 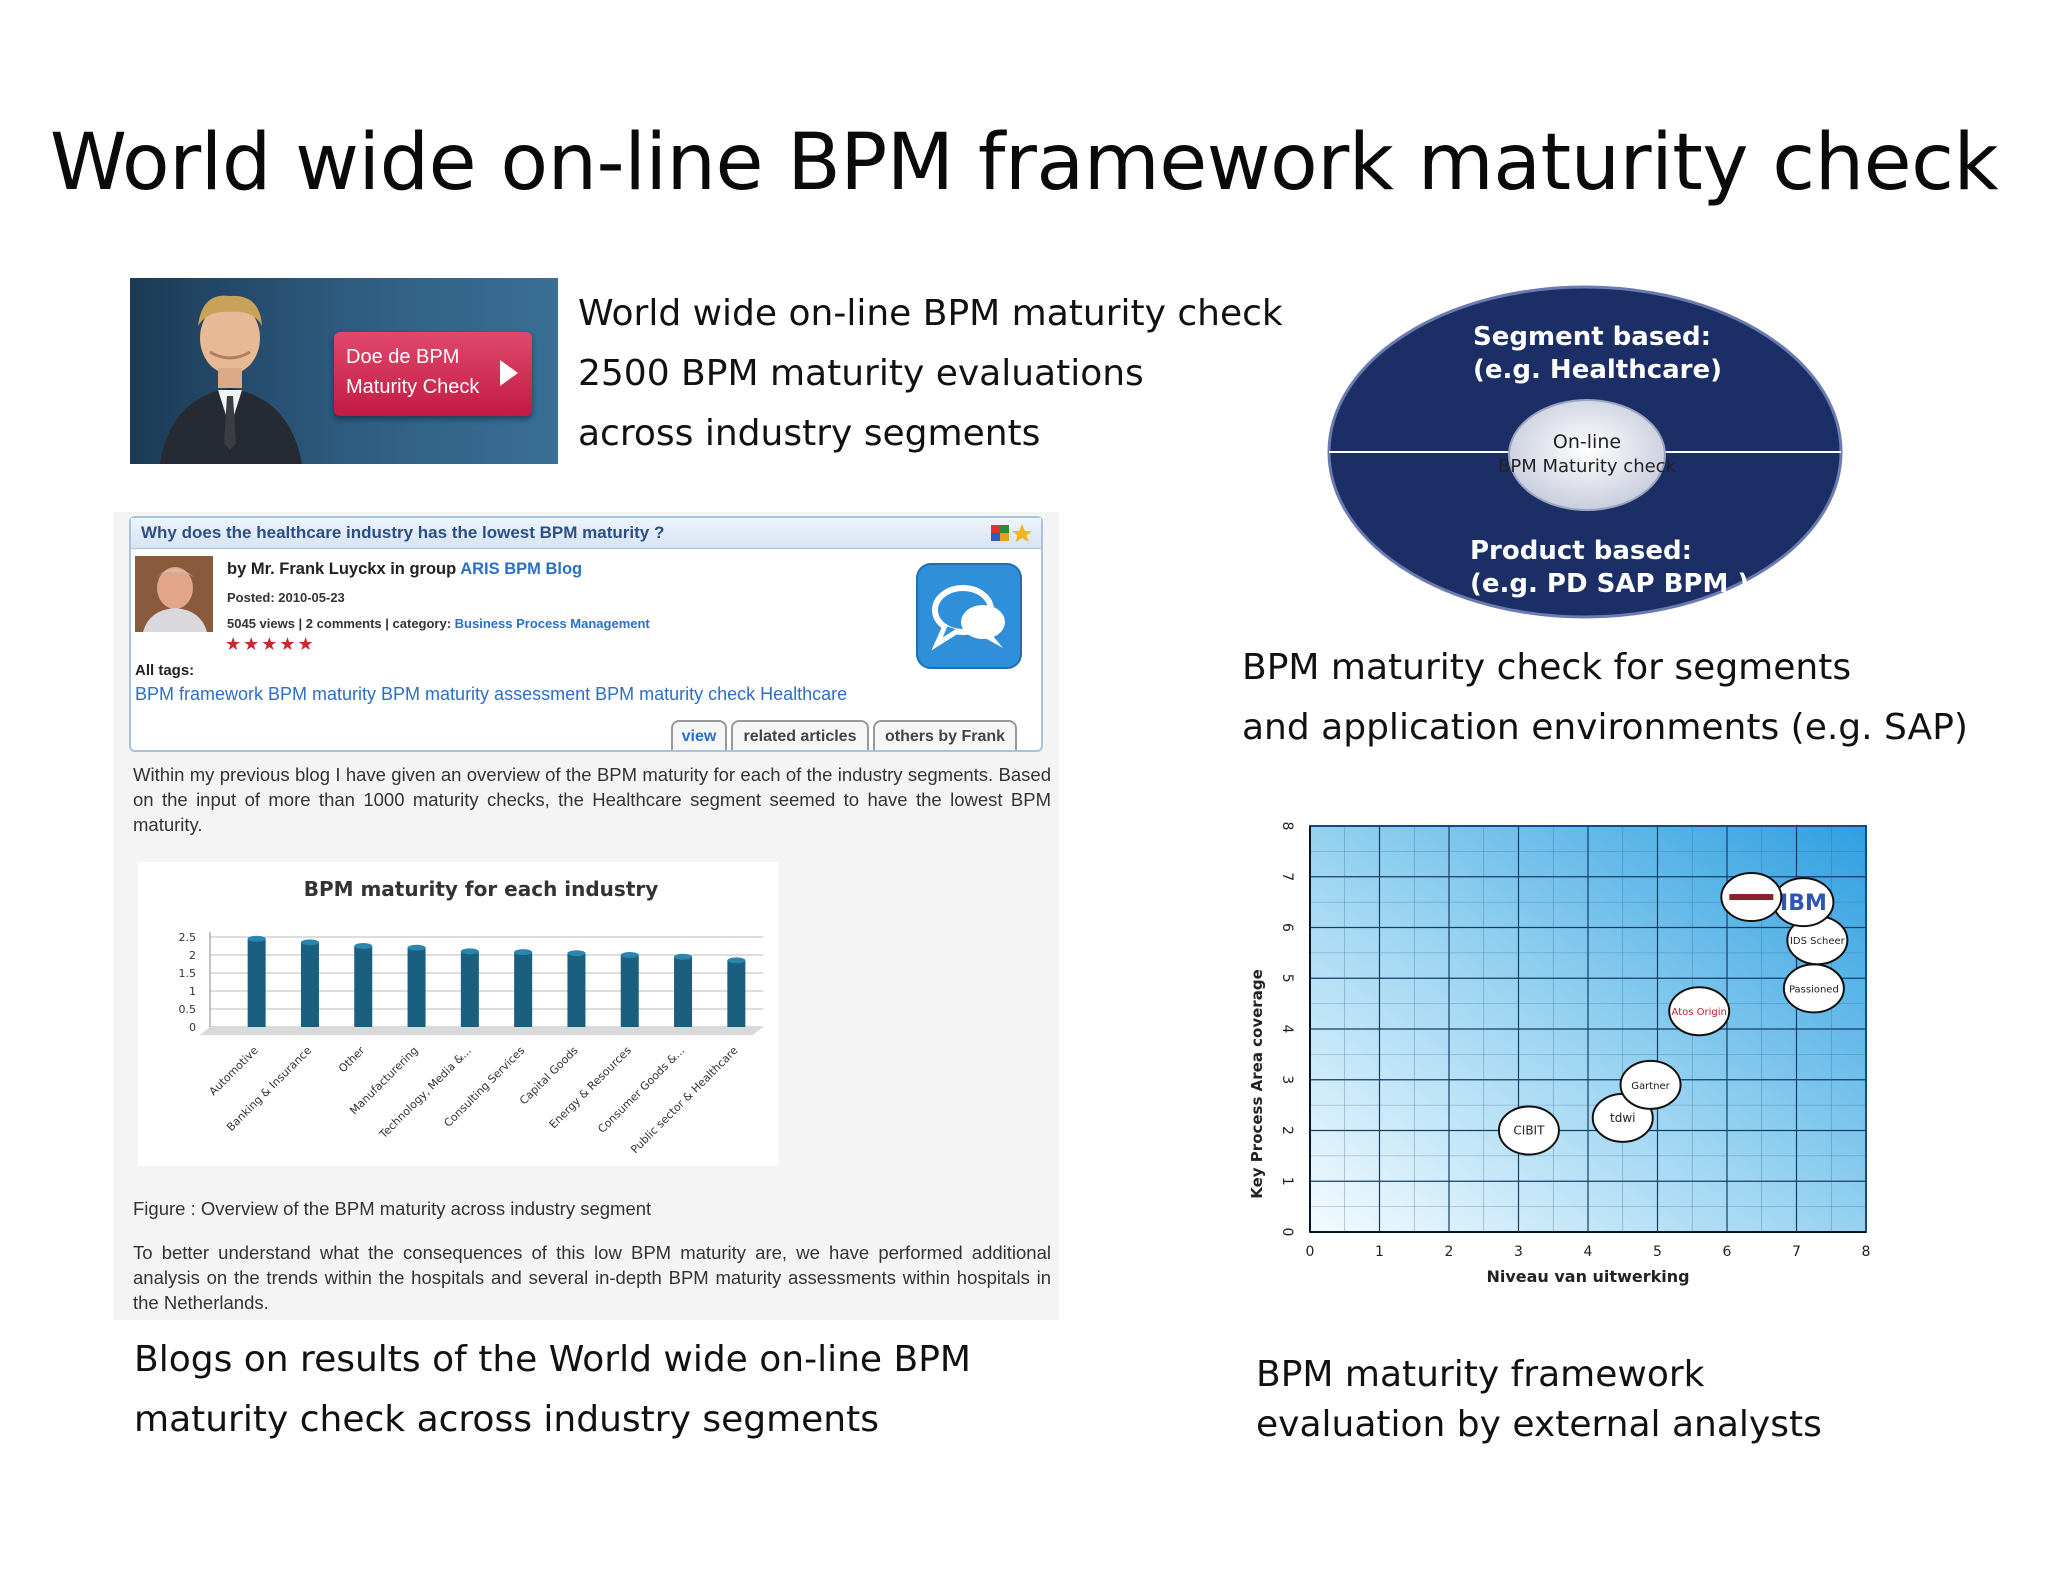 I want to click on oval-product-line1: Product based:, so click(x=1581, y=551).